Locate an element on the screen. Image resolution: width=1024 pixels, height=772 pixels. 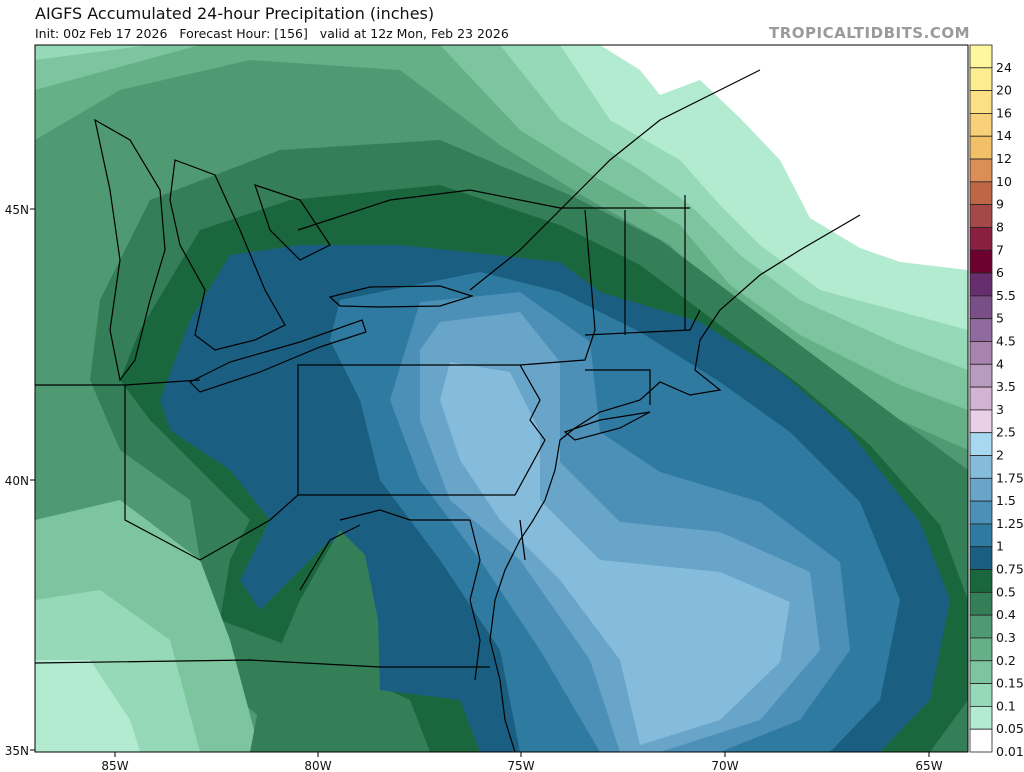
lon-label: 85W is located at coordinates (114, 765).